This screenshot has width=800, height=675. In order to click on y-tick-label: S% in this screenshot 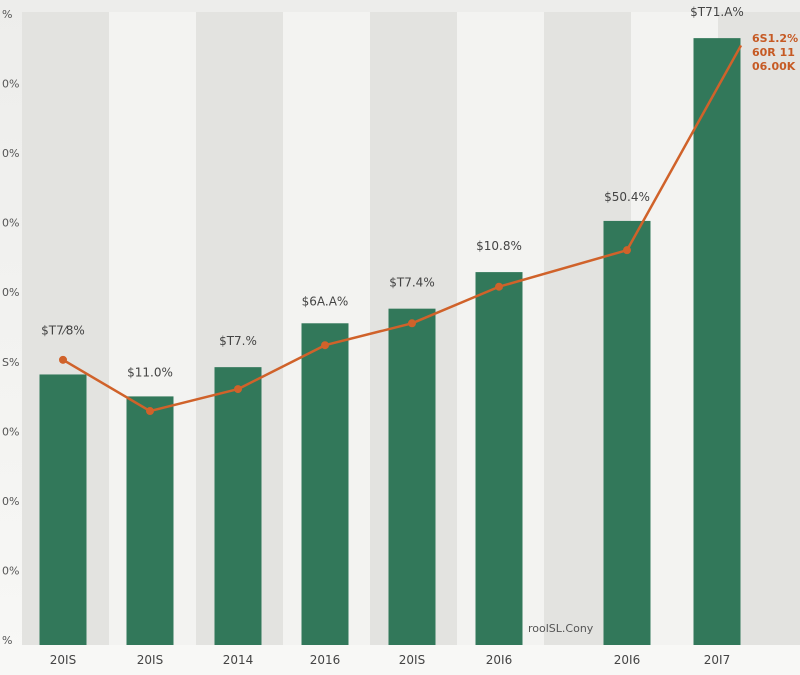, I will do `click(10, 362)`.